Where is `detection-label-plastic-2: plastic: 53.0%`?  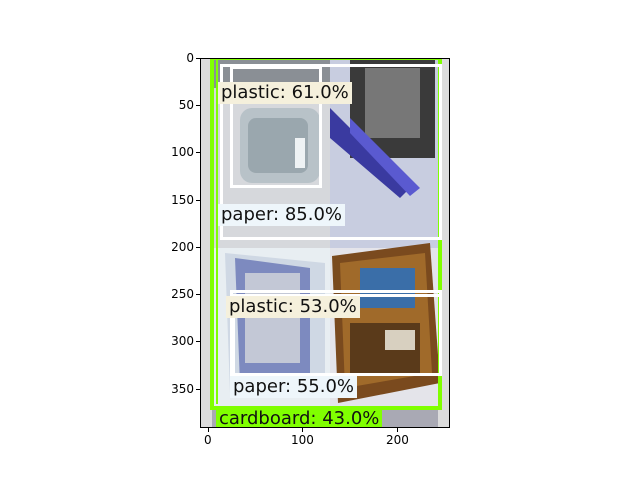 detection-label-plastic-2: plastic: 53.0% is located at coordinates (293, 307).